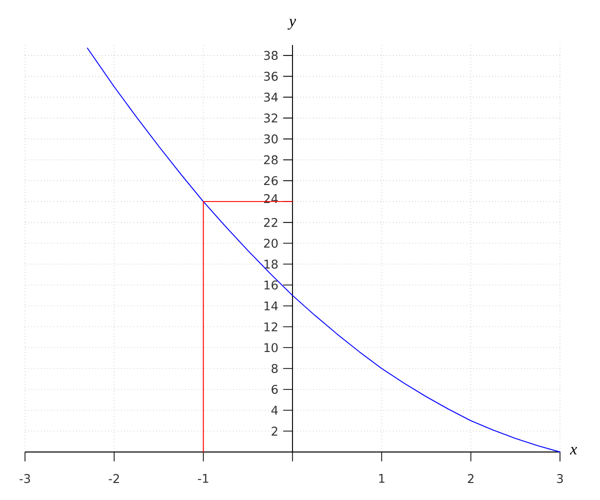 Image resolution: width=600 pixels, height=500 pixels. Describe the element at coordinates (271, 198) in the screenshot. I see `y-tick-label: 24` at that location.